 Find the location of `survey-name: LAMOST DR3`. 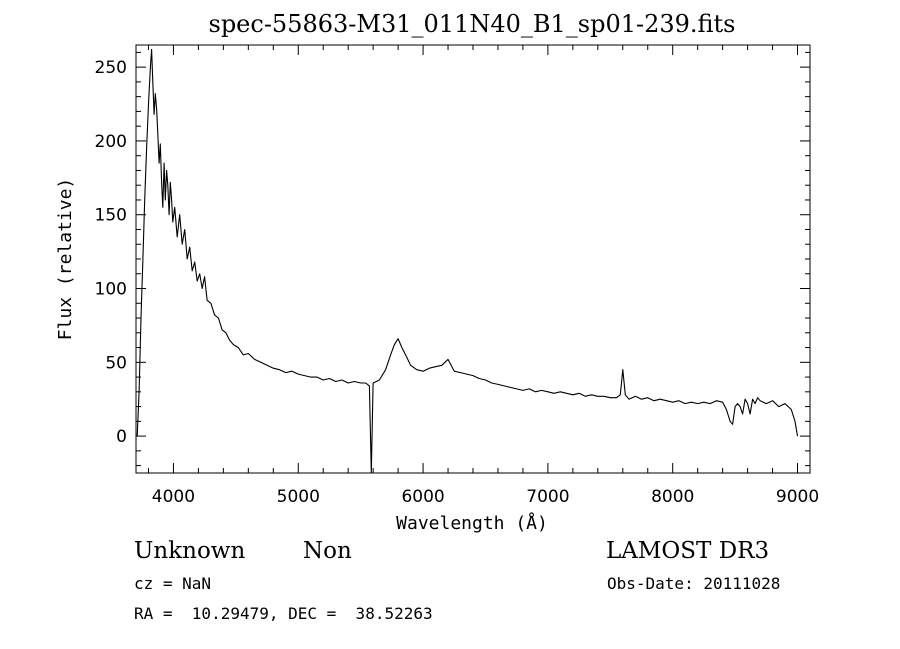

survey-name: LAMOST DR3 is located at coordinates (688, 551).